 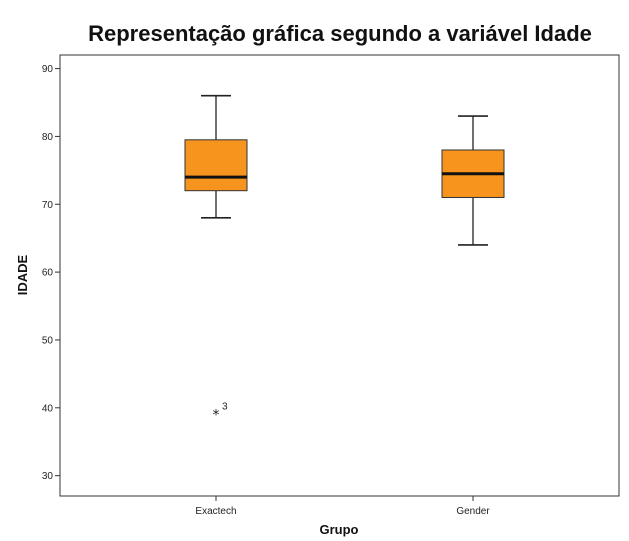 What do you see at coordinates (22, 274) in the screenshot?
I see `y-axis-title: IDADE` at bounding box center [22, 274].